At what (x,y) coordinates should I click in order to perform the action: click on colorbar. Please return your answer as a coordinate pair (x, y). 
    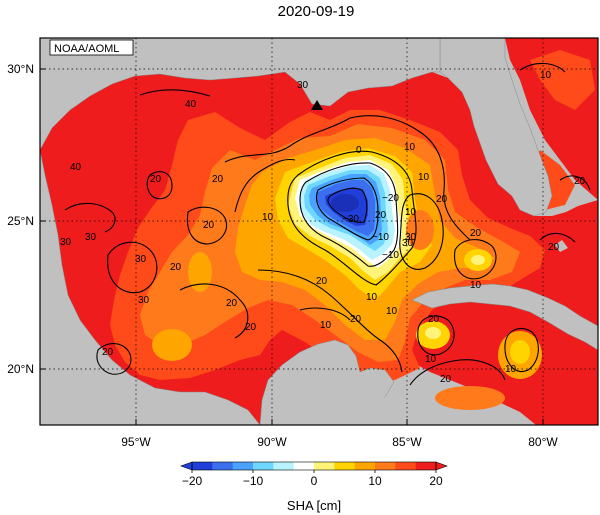
    Looking at the image, I should click on (314, 467).